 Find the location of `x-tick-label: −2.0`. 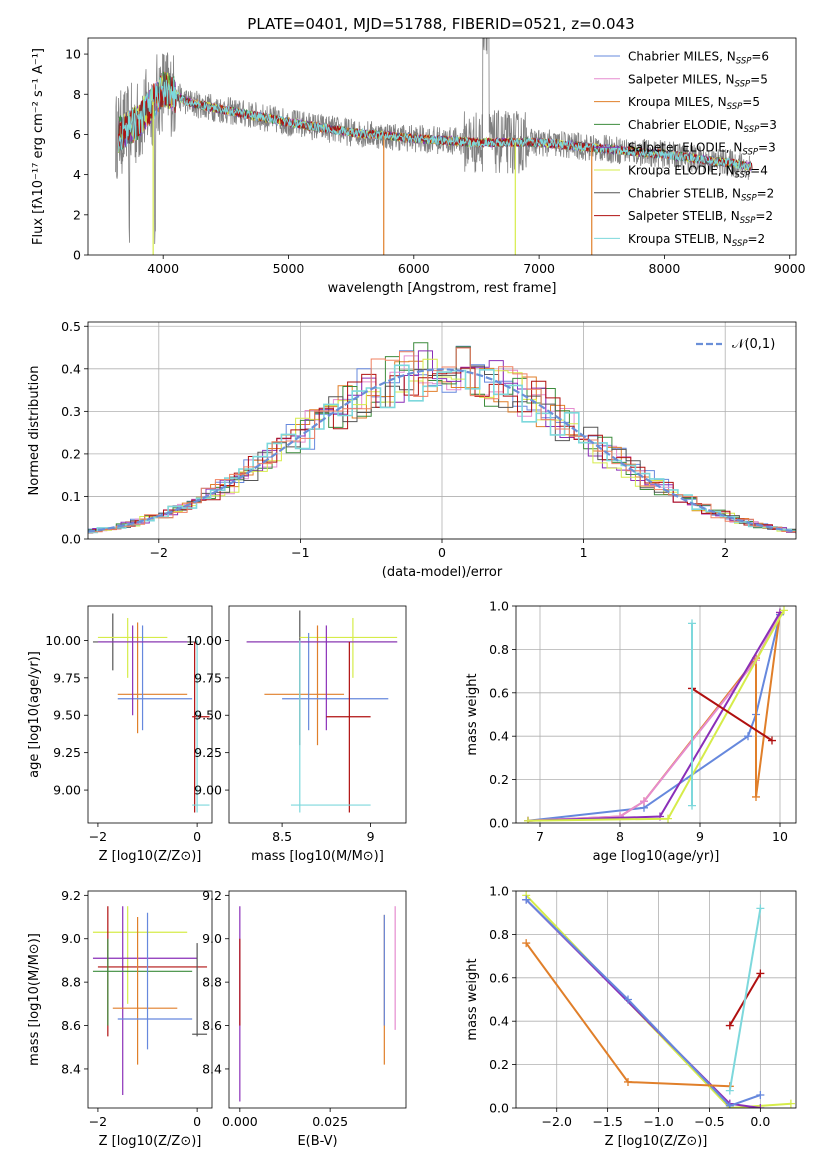

x-tick-label: −2.0 is located at coordinates (557, 1121).